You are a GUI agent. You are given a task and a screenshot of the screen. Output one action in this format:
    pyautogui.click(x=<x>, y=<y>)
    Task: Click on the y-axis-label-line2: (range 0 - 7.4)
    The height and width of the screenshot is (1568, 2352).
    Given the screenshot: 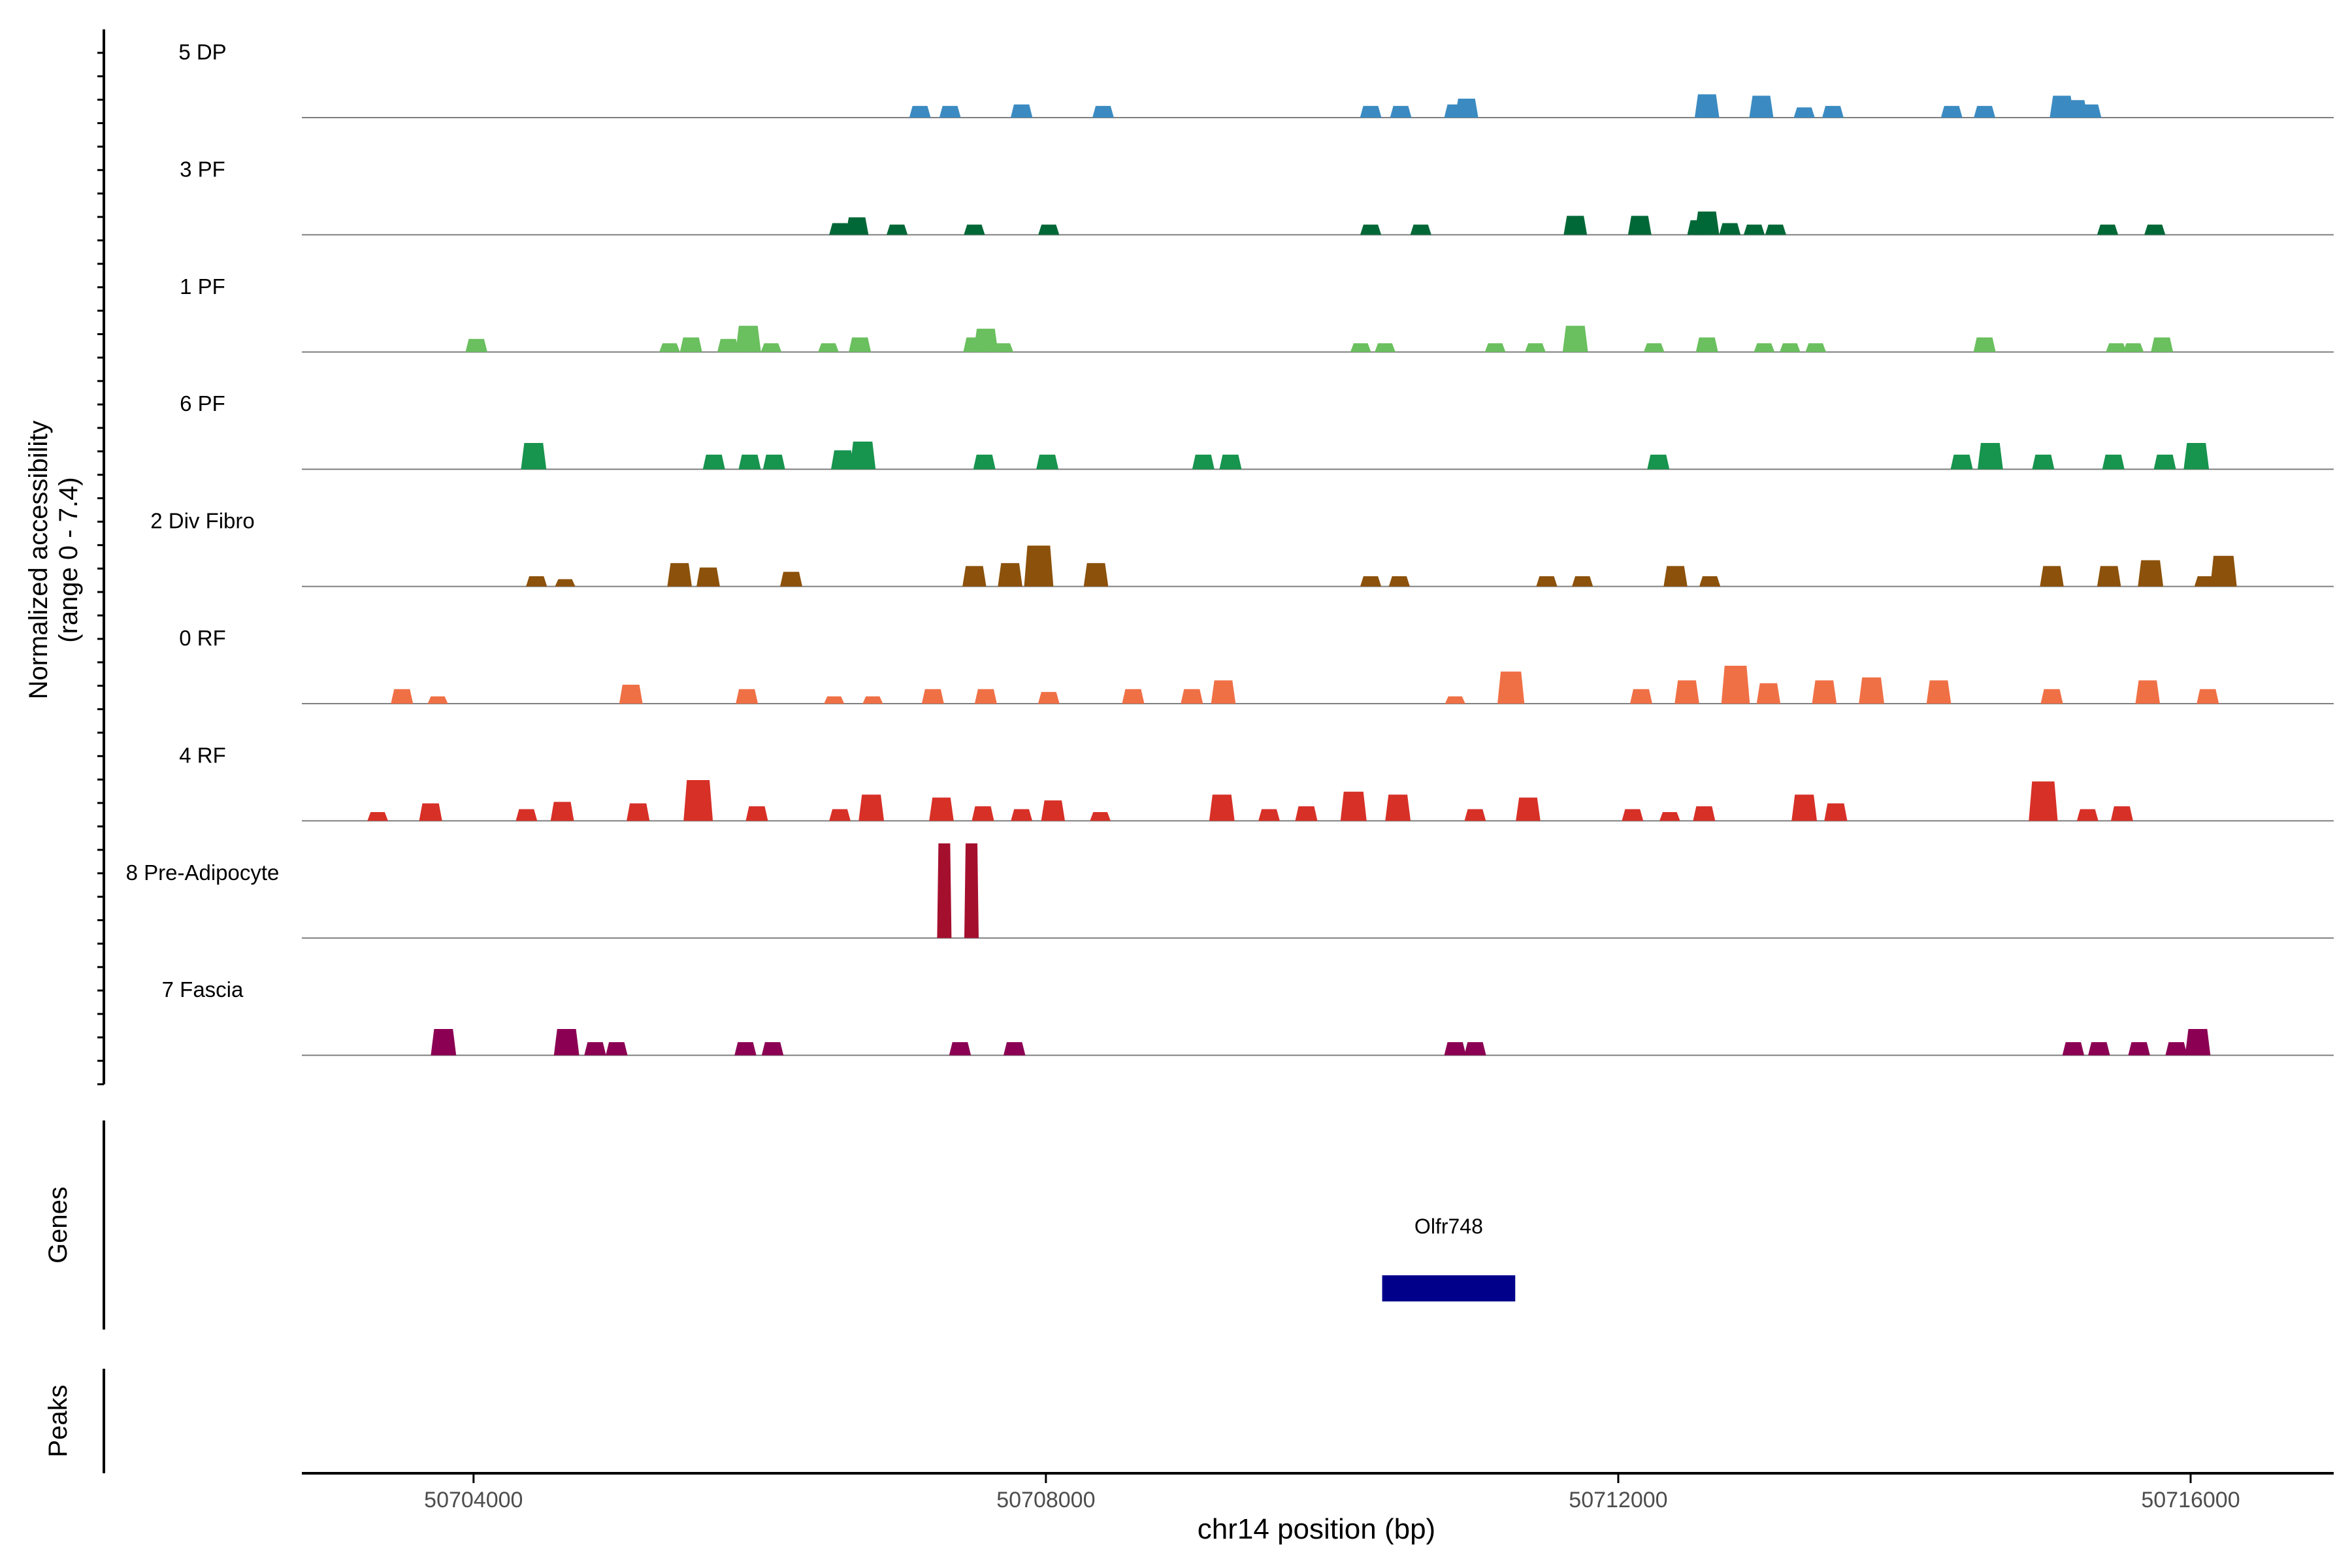 What is the action you would take?
    pyautogui.click(x=68, y=559)
    